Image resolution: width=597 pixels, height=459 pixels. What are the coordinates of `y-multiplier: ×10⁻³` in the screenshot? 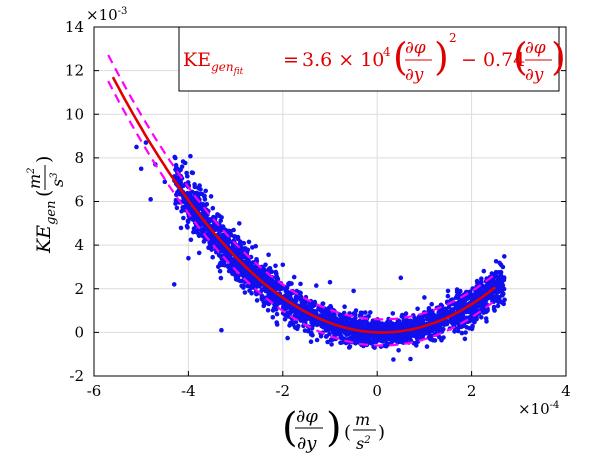 It's located at (106, 15).